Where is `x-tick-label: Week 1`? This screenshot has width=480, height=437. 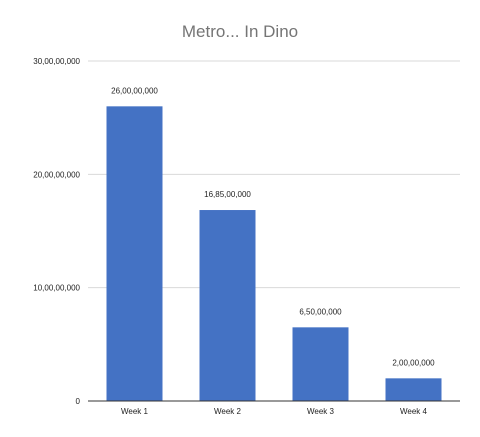
x-tick-label: Week 1 is located at coordinates (135, 411).